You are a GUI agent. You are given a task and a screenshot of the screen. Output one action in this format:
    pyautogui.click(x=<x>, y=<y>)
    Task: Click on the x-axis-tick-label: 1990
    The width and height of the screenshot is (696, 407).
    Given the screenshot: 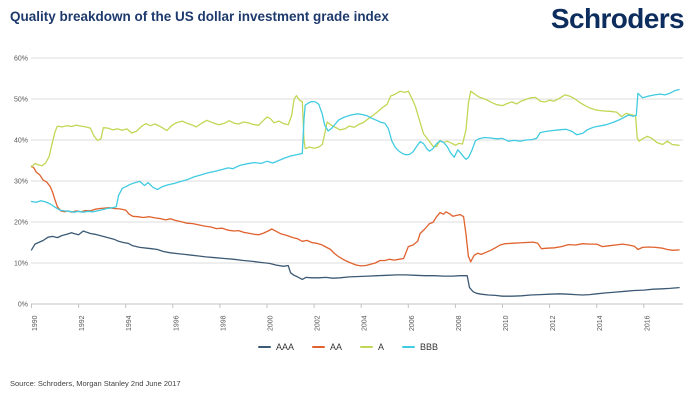 What is the action you would take?
    pyautogui.click(x=35, y=323)
    